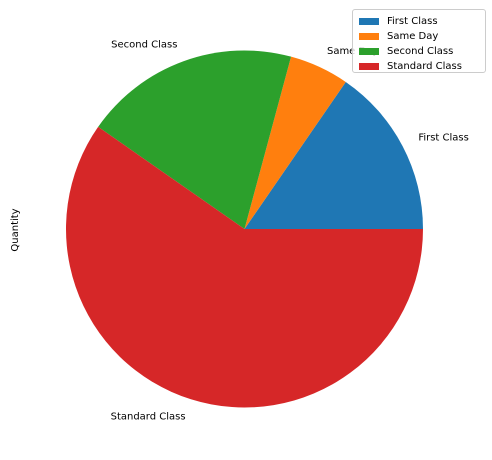 The image size is (492, 460). I want to click on slice-label-first-class: First Class, so click(443, 138).